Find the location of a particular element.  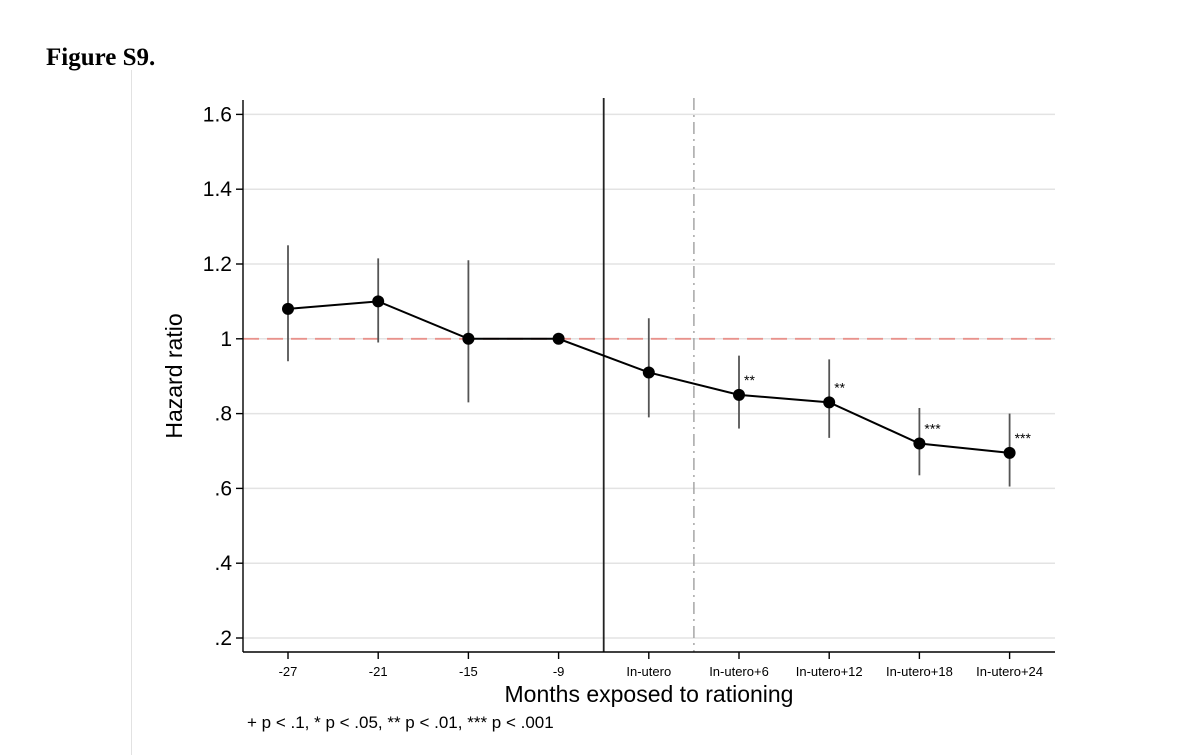

y-tick-label-4: 1 is located at coordinates (226, 339).